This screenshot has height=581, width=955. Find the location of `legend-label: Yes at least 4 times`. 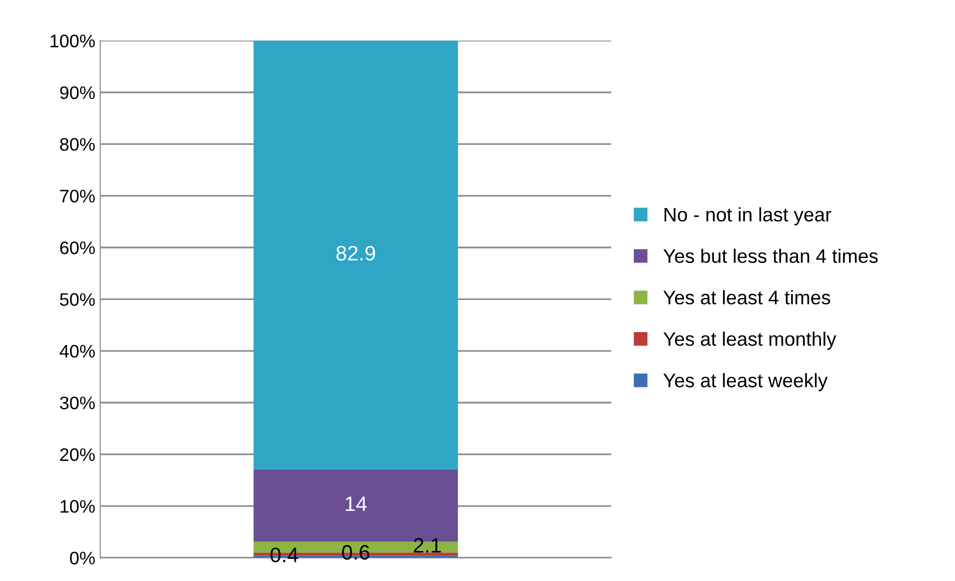

legend-label: Yes at least 4 times is located at coordinates (746, 297).